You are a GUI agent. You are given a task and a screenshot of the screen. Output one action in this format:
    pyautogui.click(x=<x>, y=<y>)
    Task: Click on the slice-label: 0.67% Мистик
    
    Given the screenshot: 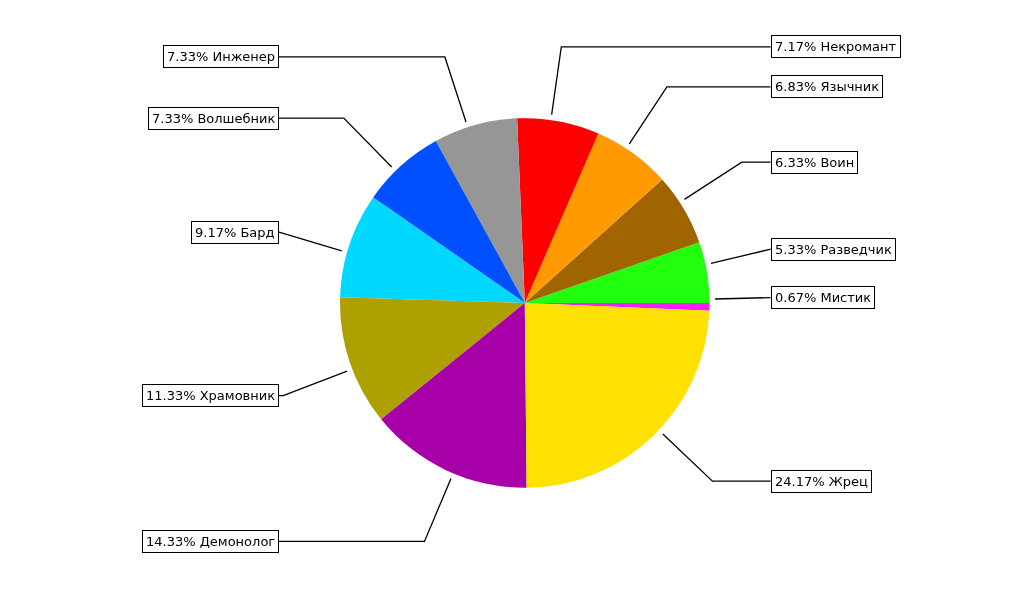 What is the action you would take?
    pyautogui.click(x=823, y=297)
    